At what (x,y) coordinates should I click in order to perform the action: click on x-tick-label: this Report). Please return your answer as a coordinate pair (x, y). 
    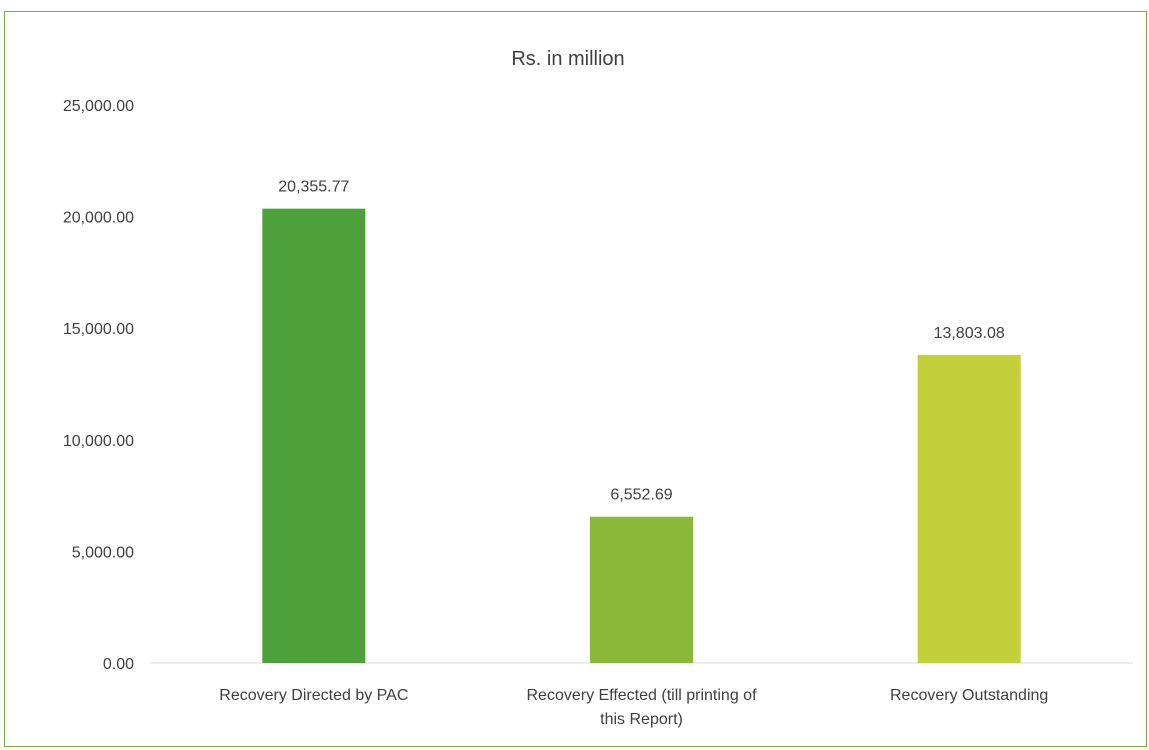
    Looking at the image, I should click on (641, 719).